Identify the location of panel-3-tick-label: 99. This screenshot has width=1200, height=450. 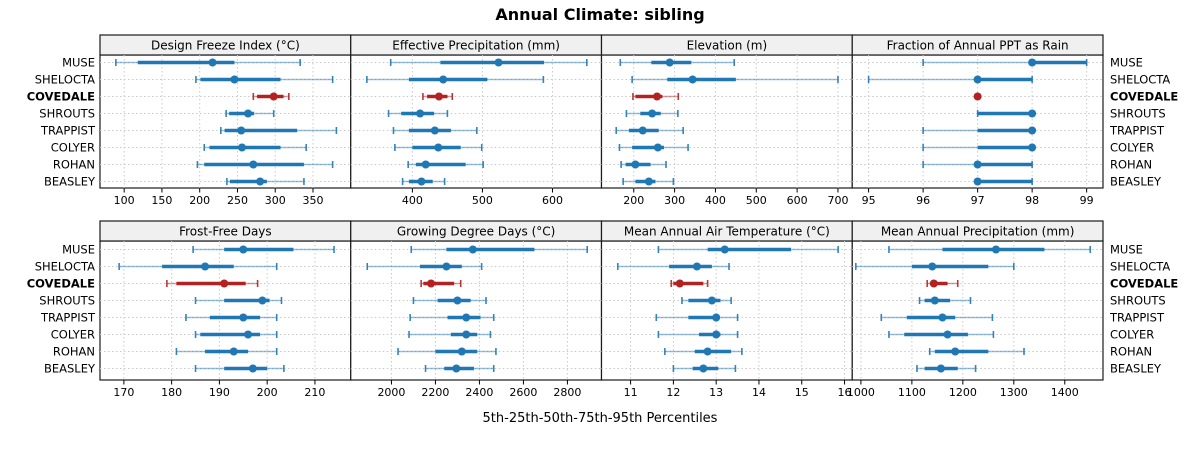
(1087, 200).